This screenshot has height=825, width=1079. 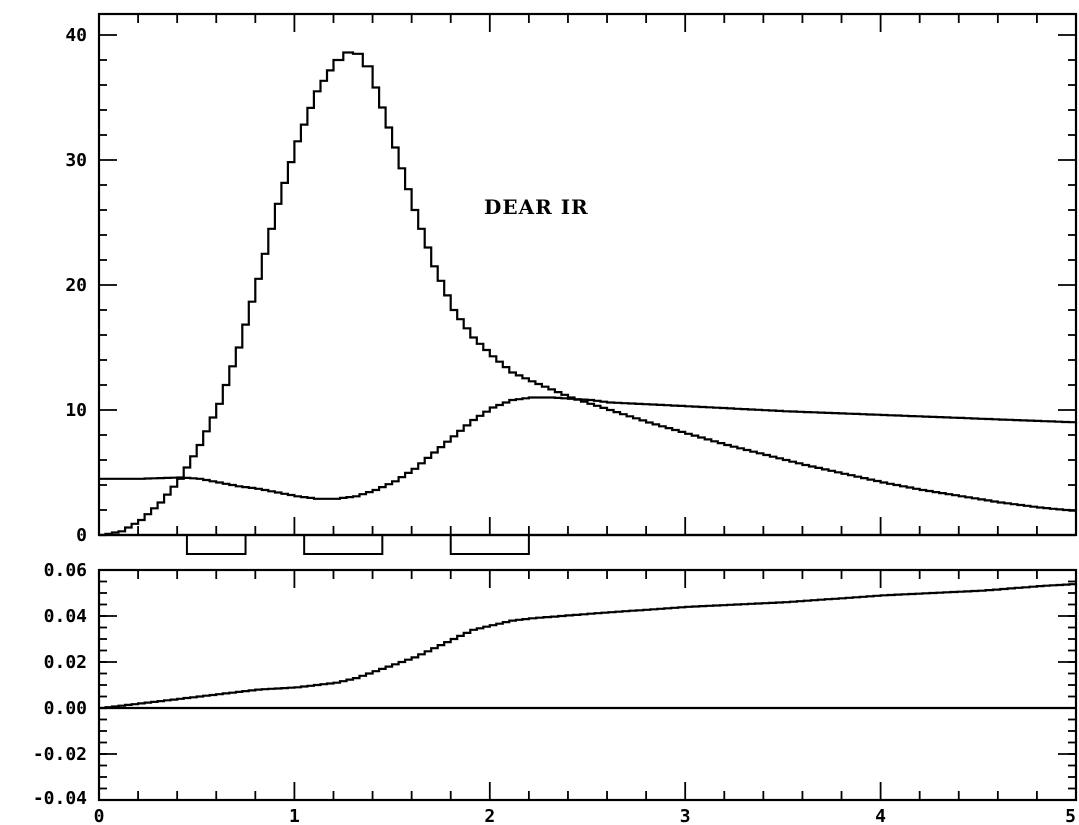 I want to click on x-tick-label: 0, so click(x=99, y=815).